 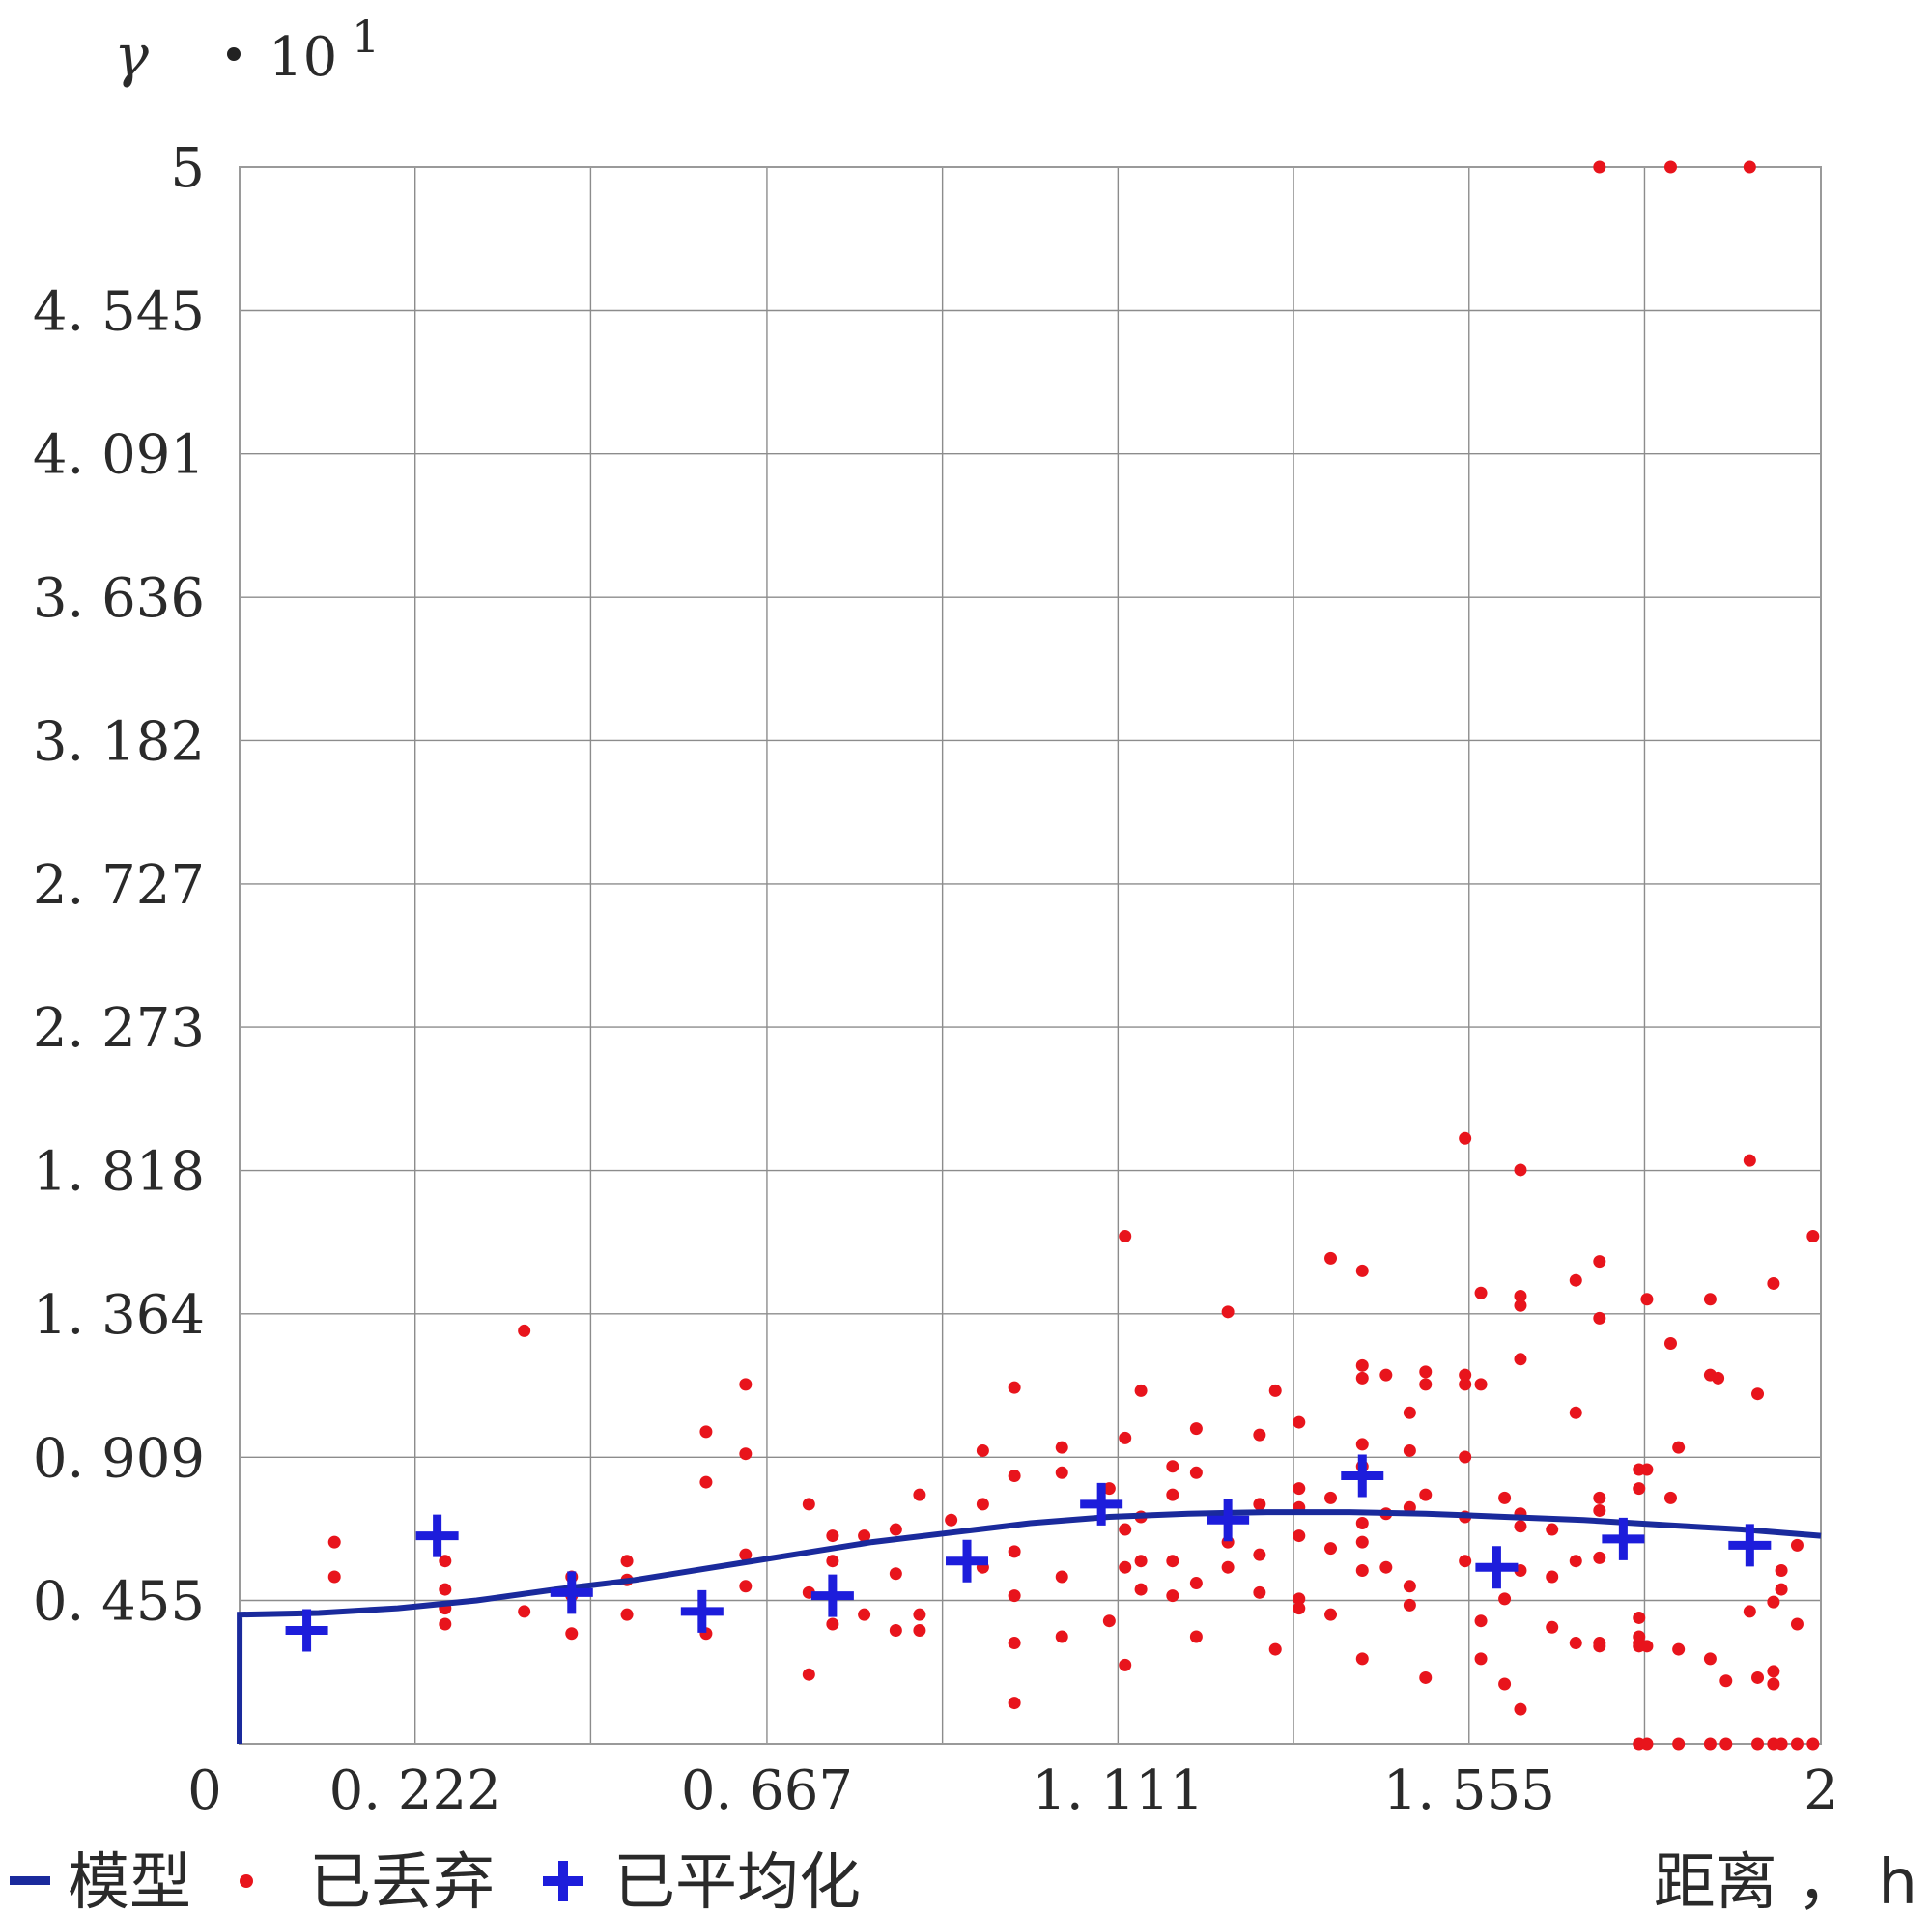 I want to click on x-axis-tick-labels: 0 0. 222 0. 667 1. 111 1. 555 2, so click(x=1012, y=1790).